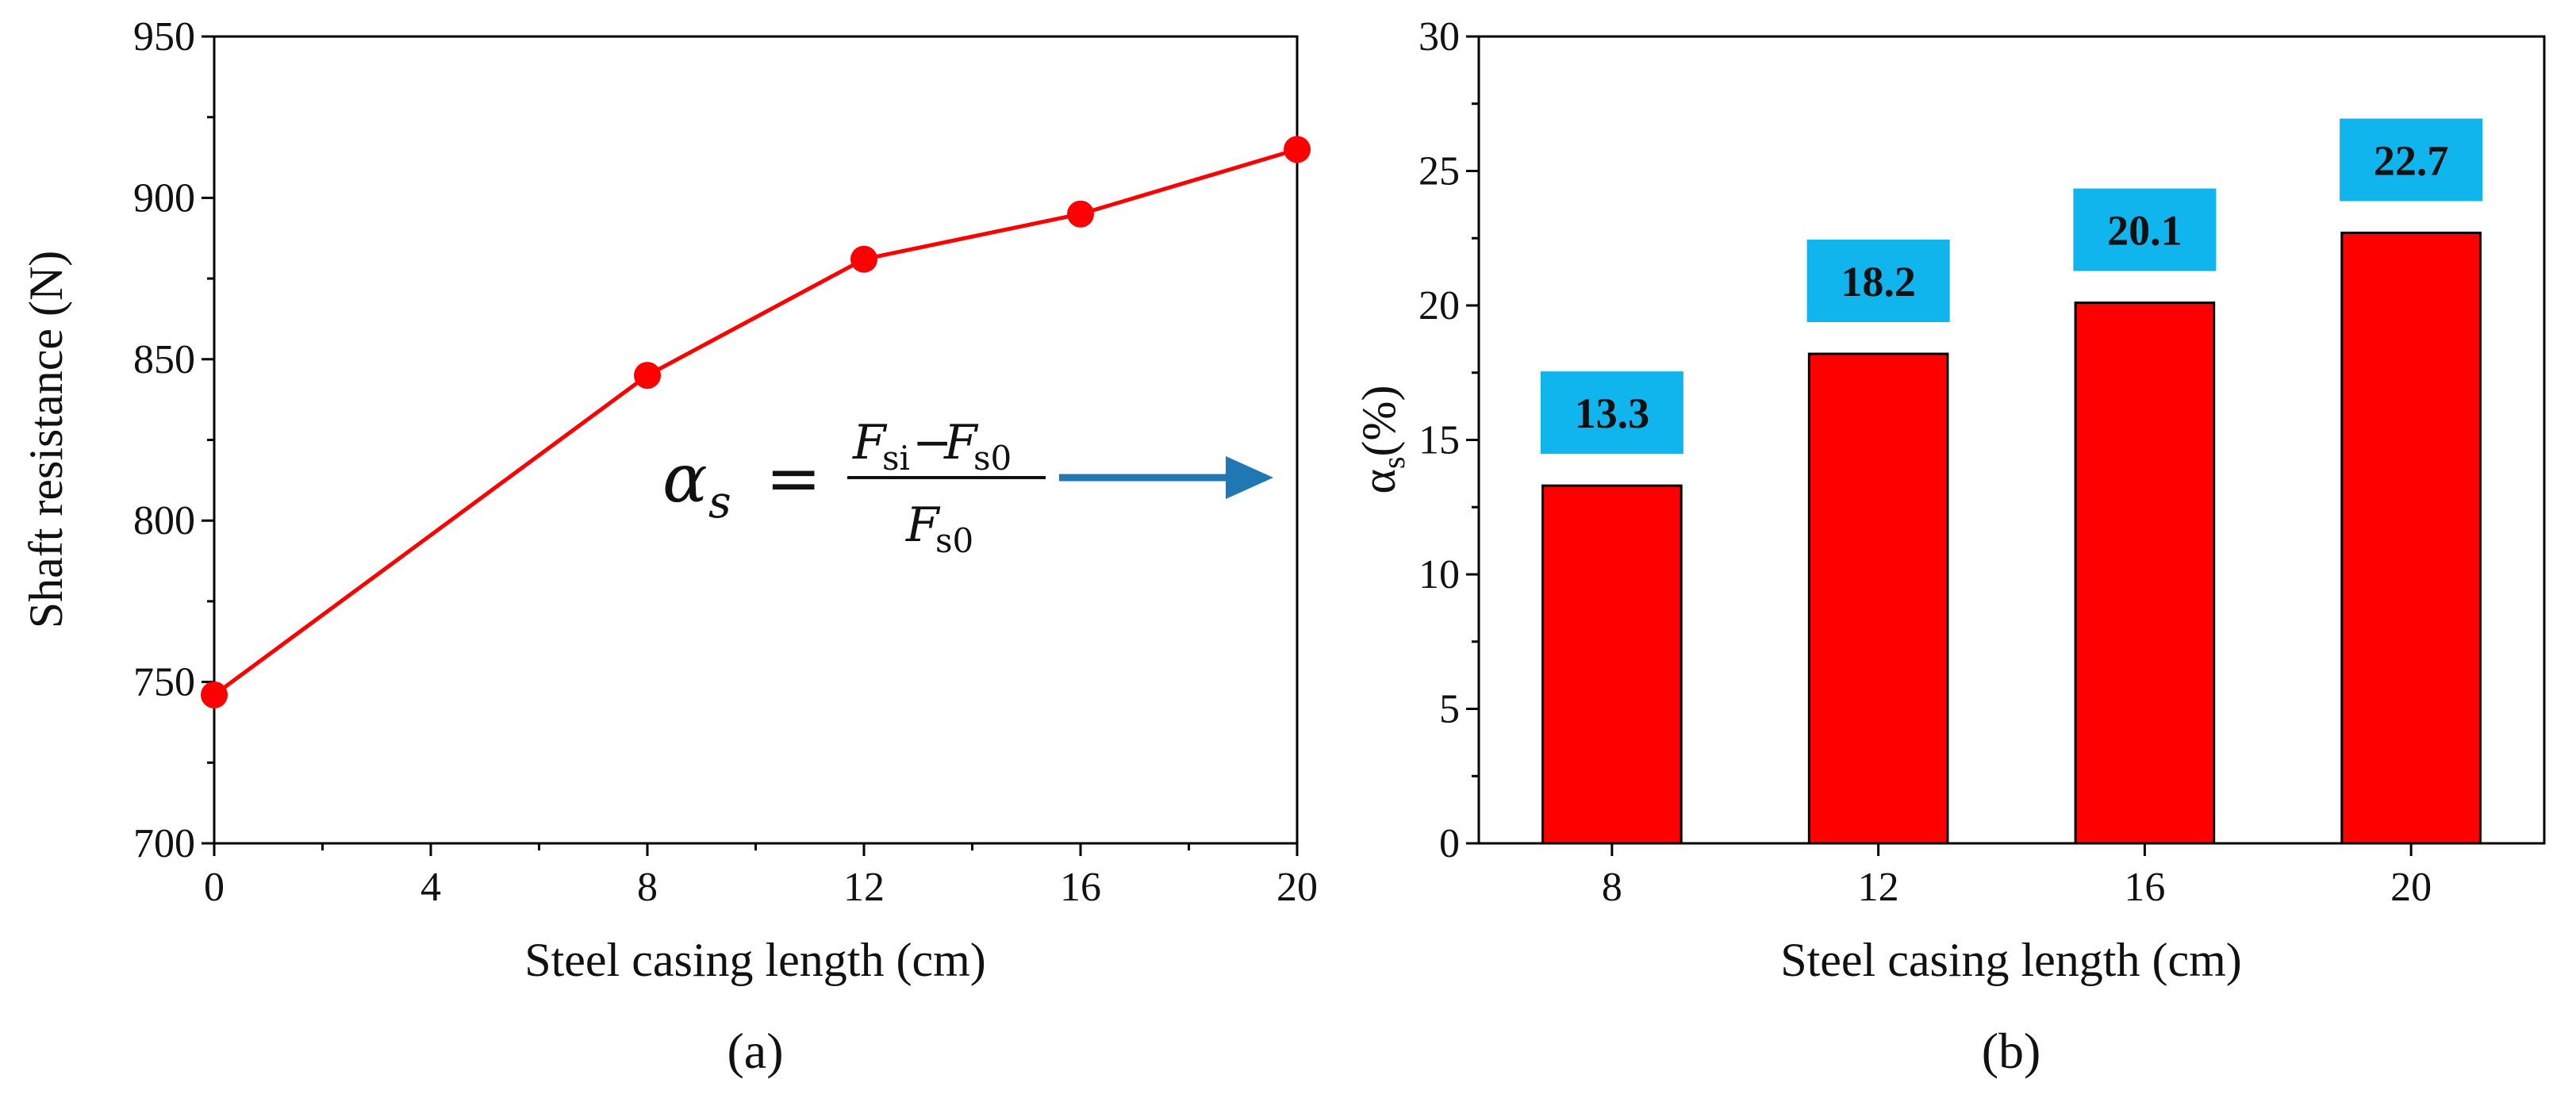 The width and height of the screenshot is (2576, 1098). I want to click on formula-equals: =, so click(793, 478).